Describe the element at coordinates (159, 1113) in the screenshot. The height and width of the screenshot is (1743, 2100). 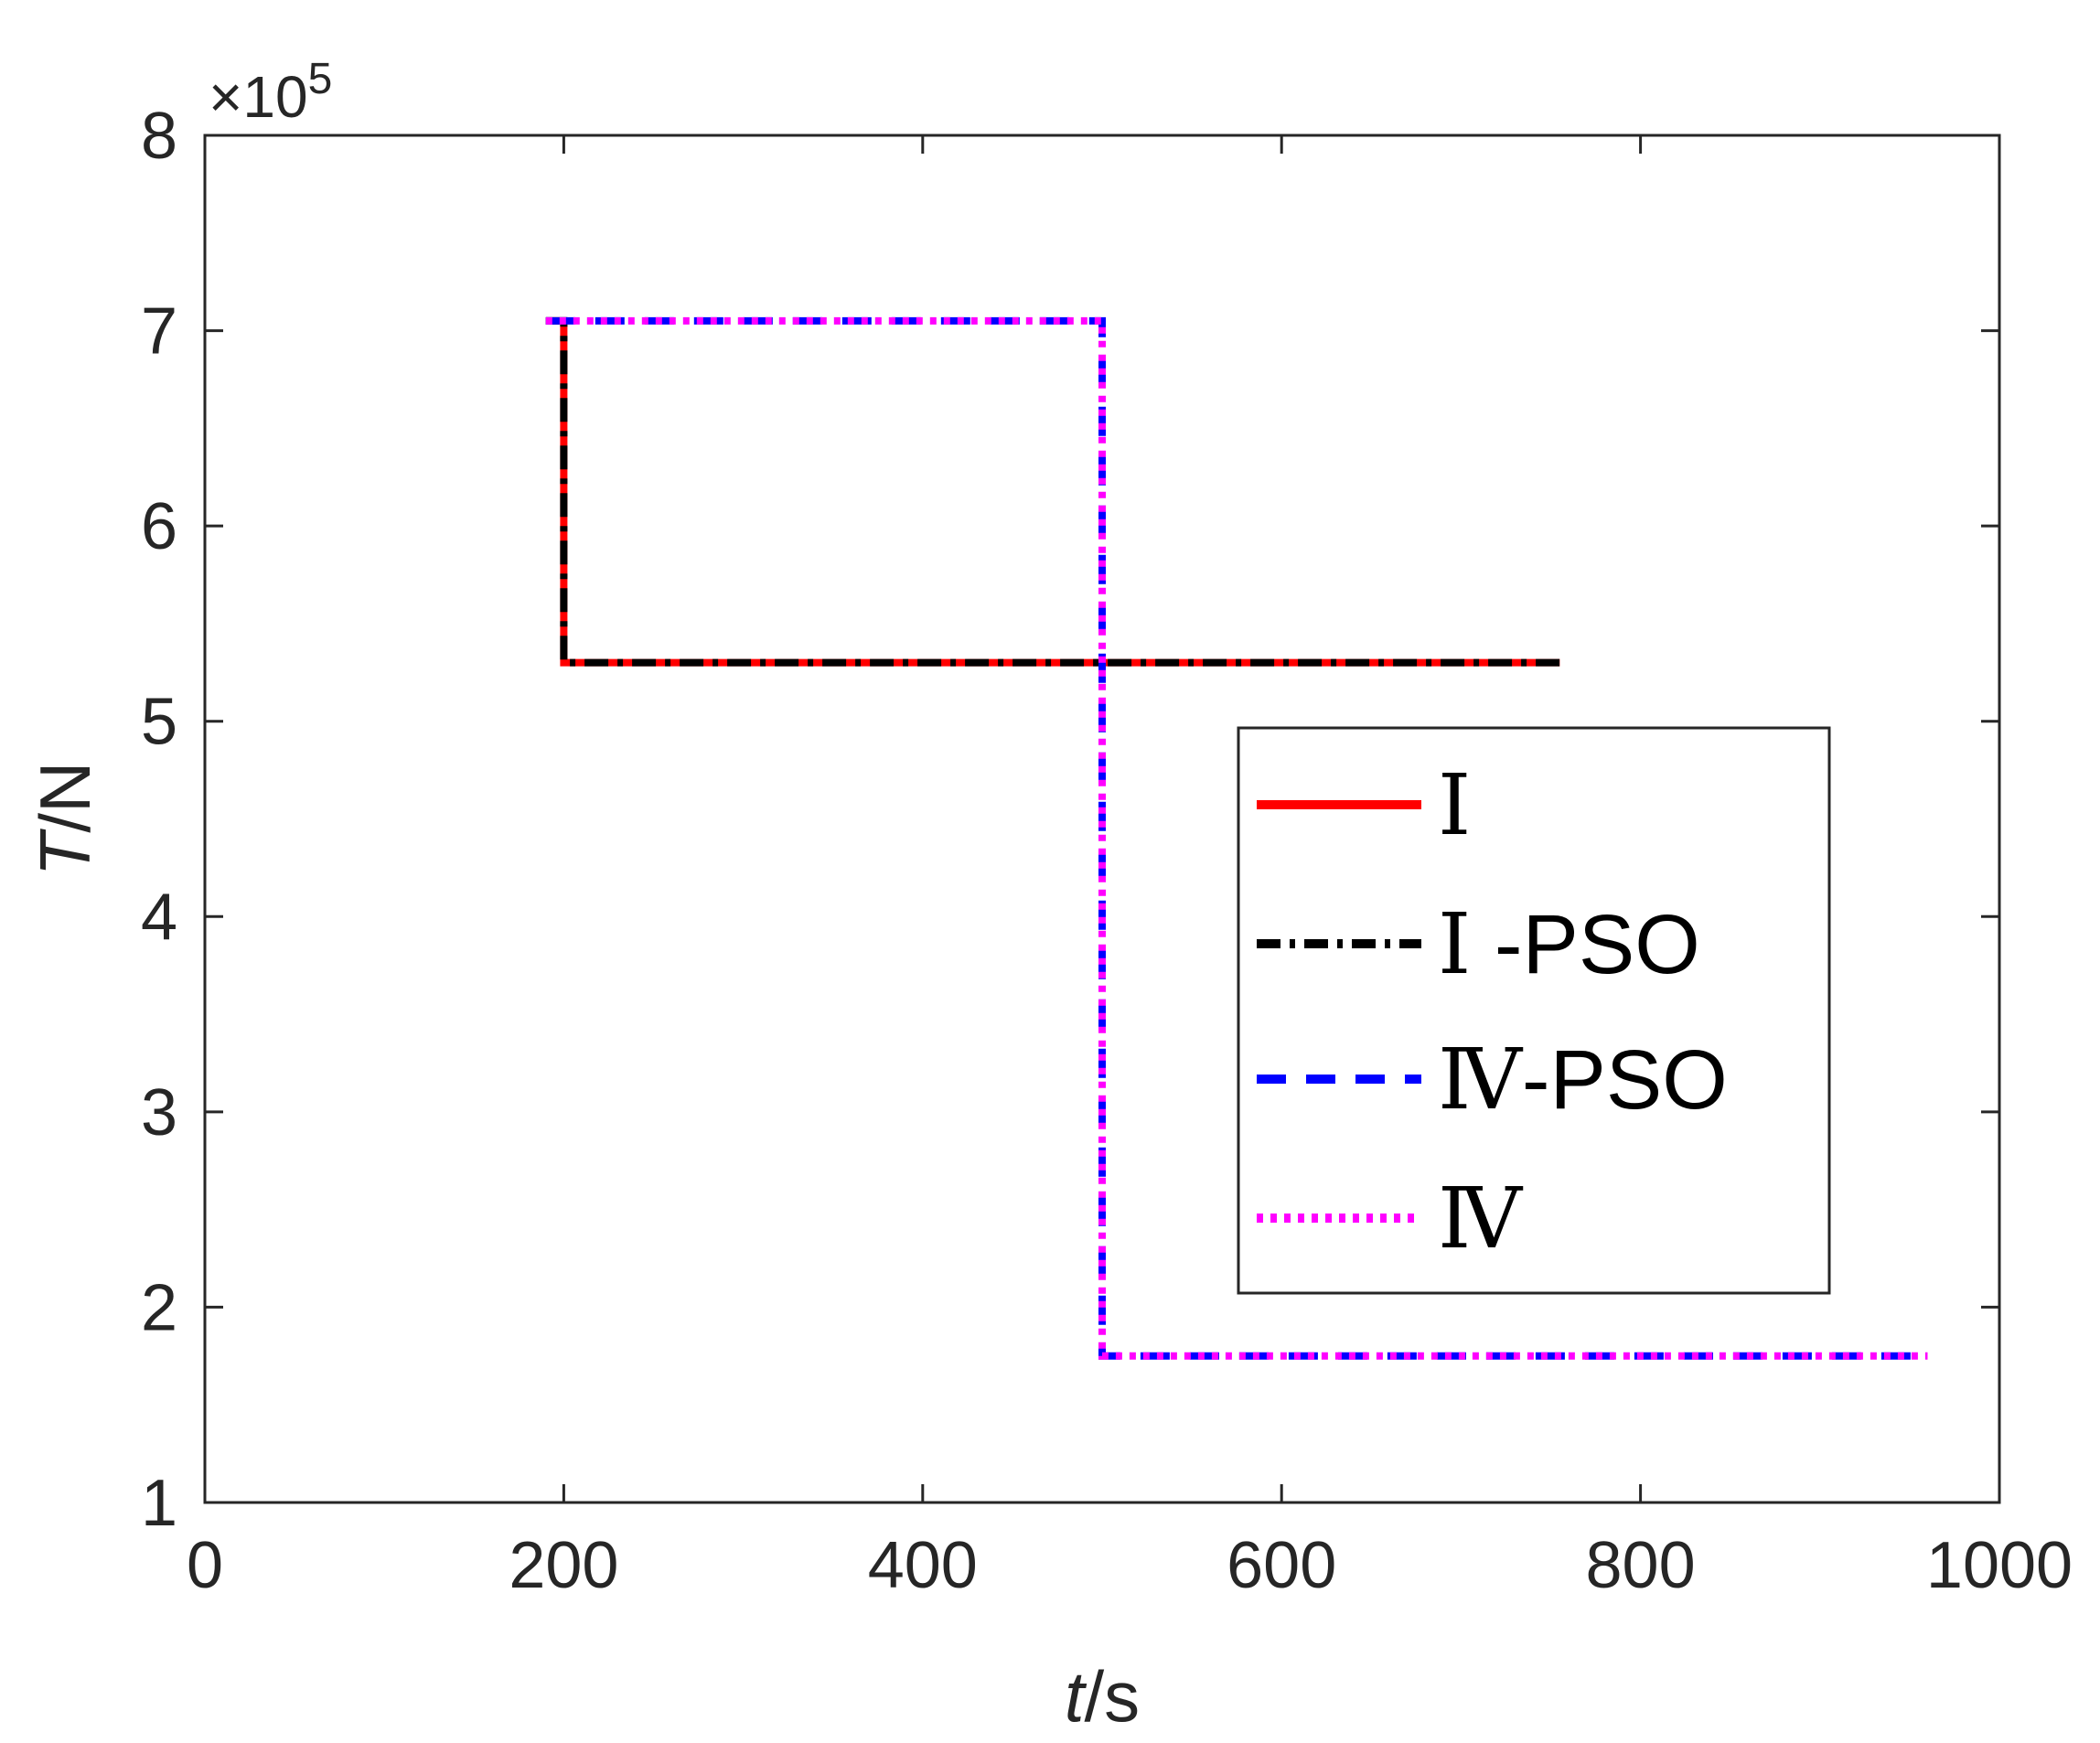
I see `y-tick-label: 3` at that location.